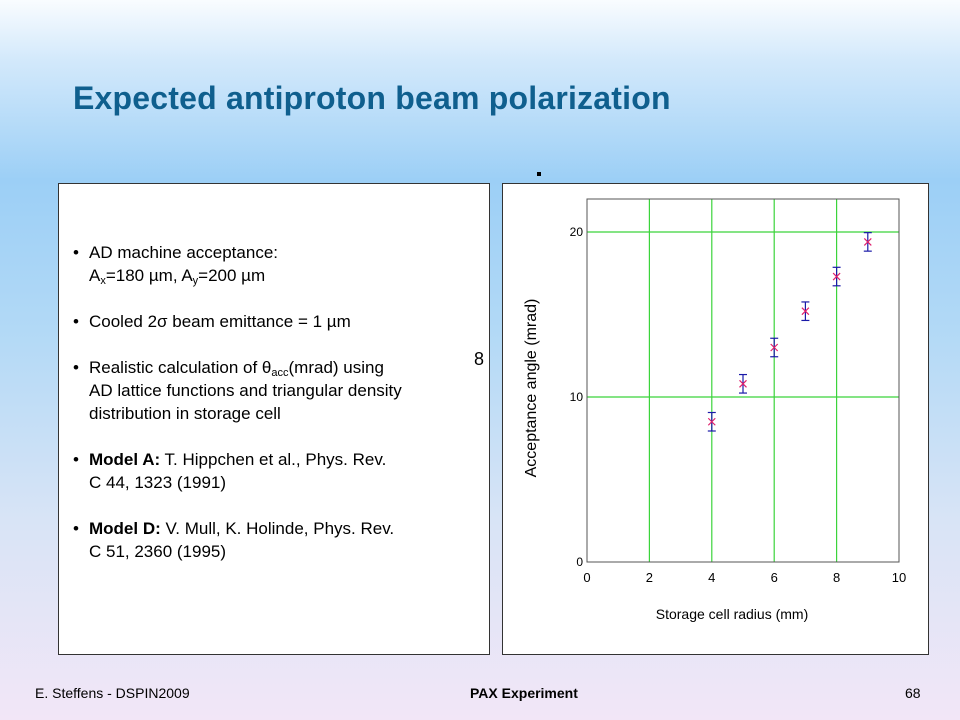 Image resolution: width=960 pixels, height=720 pixels. Describe the element at coordinates (158, 551) in the screenshot. I see `bullet-text: C 51, 2360 (1995)` at that location.